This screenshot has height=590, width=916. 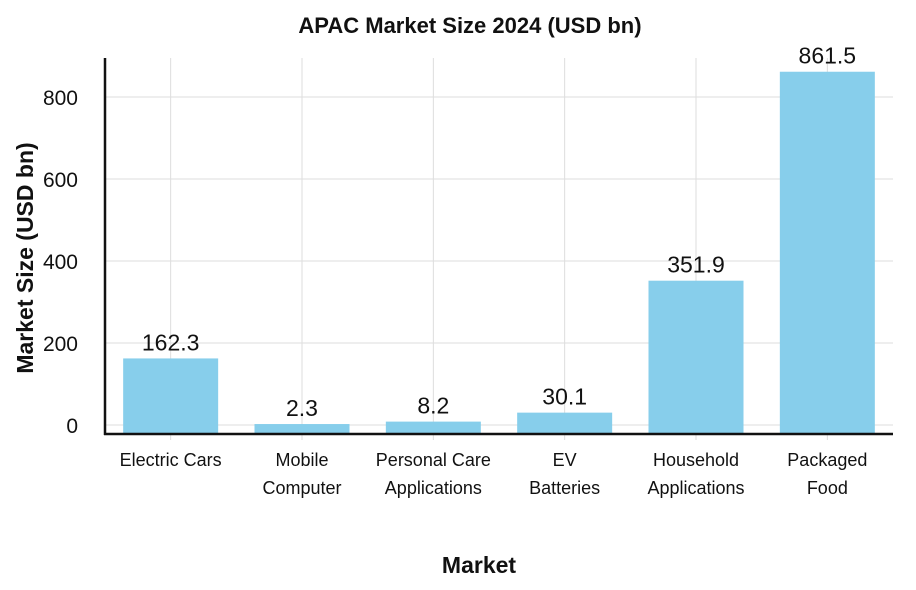 What do you see at coordinates (301, 460) in the screenshot?
I see `x-tick-label: Mobile` at bounding box center [301, 460].